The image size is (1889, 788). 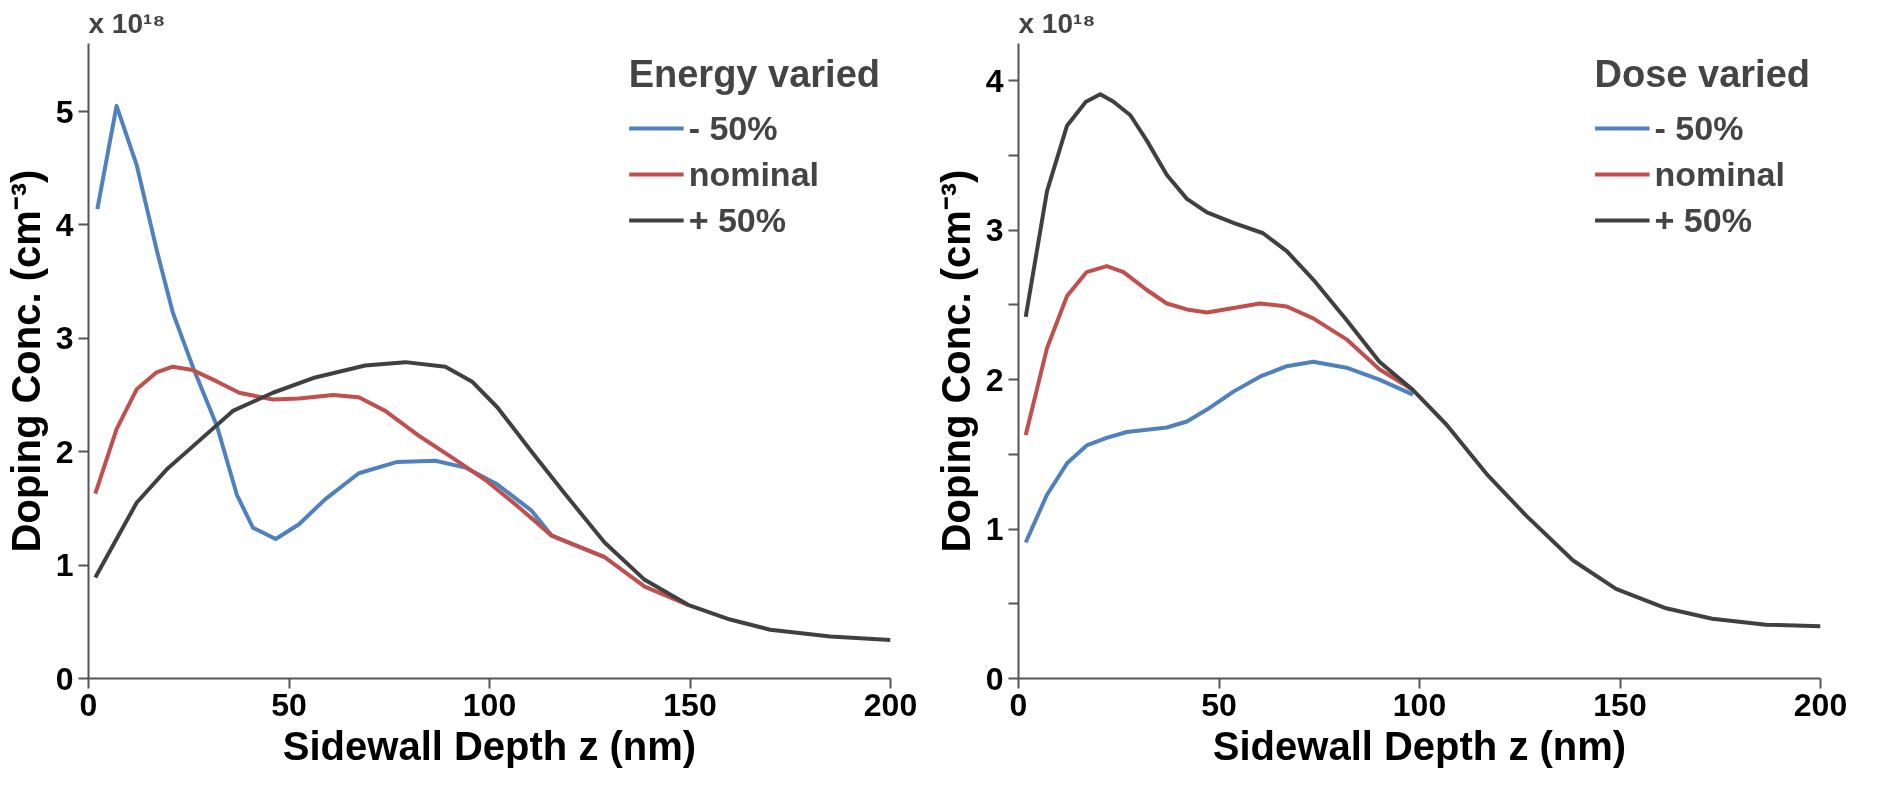 I want to click on line-series, so click(x=1219, y=452).